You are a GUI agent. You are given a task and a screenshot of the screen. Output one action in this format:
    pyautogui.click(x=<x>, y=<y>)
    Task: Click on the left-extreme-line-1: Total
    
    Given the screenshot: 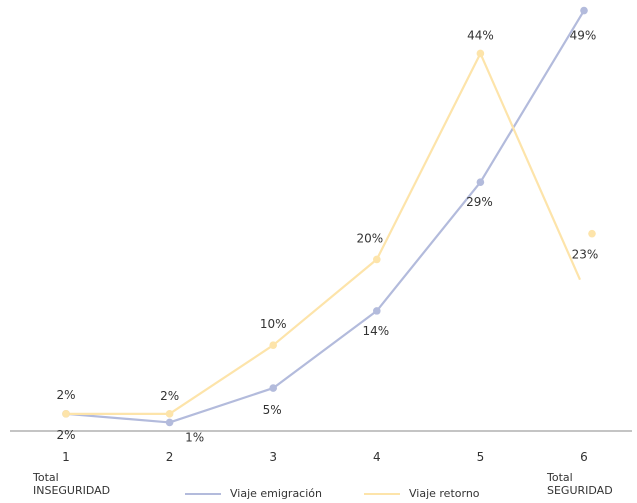 What is the action you would take?
    pyautogui.click(x=71, y=477)
    